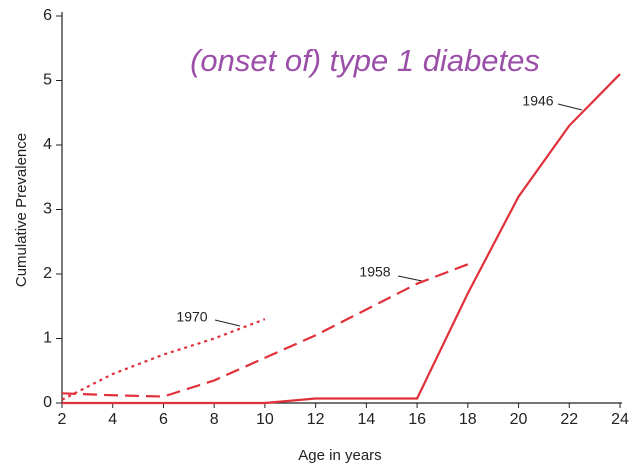  I want to click on x-tick-label: 20, so click(519, 419).